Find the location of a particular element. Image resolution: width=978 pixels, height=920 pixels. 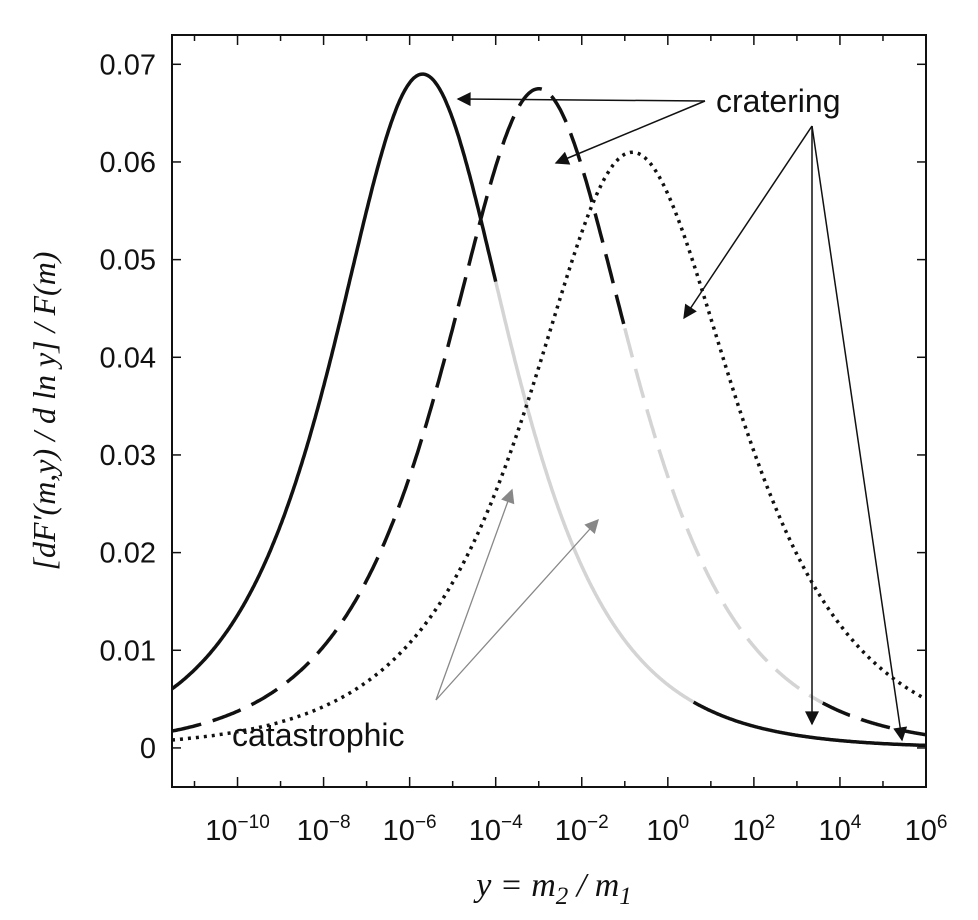

series-1-cratering-tail is located at coordinates (874, 719).